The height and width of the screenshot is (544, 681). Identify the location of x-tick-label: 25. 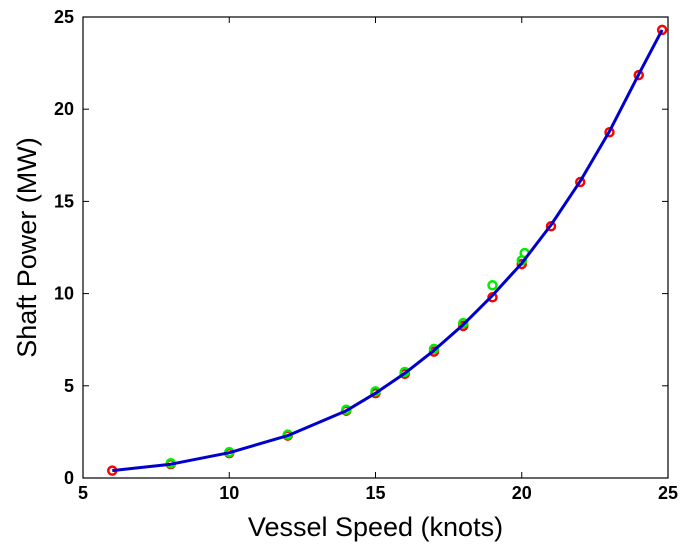
(668, 493).